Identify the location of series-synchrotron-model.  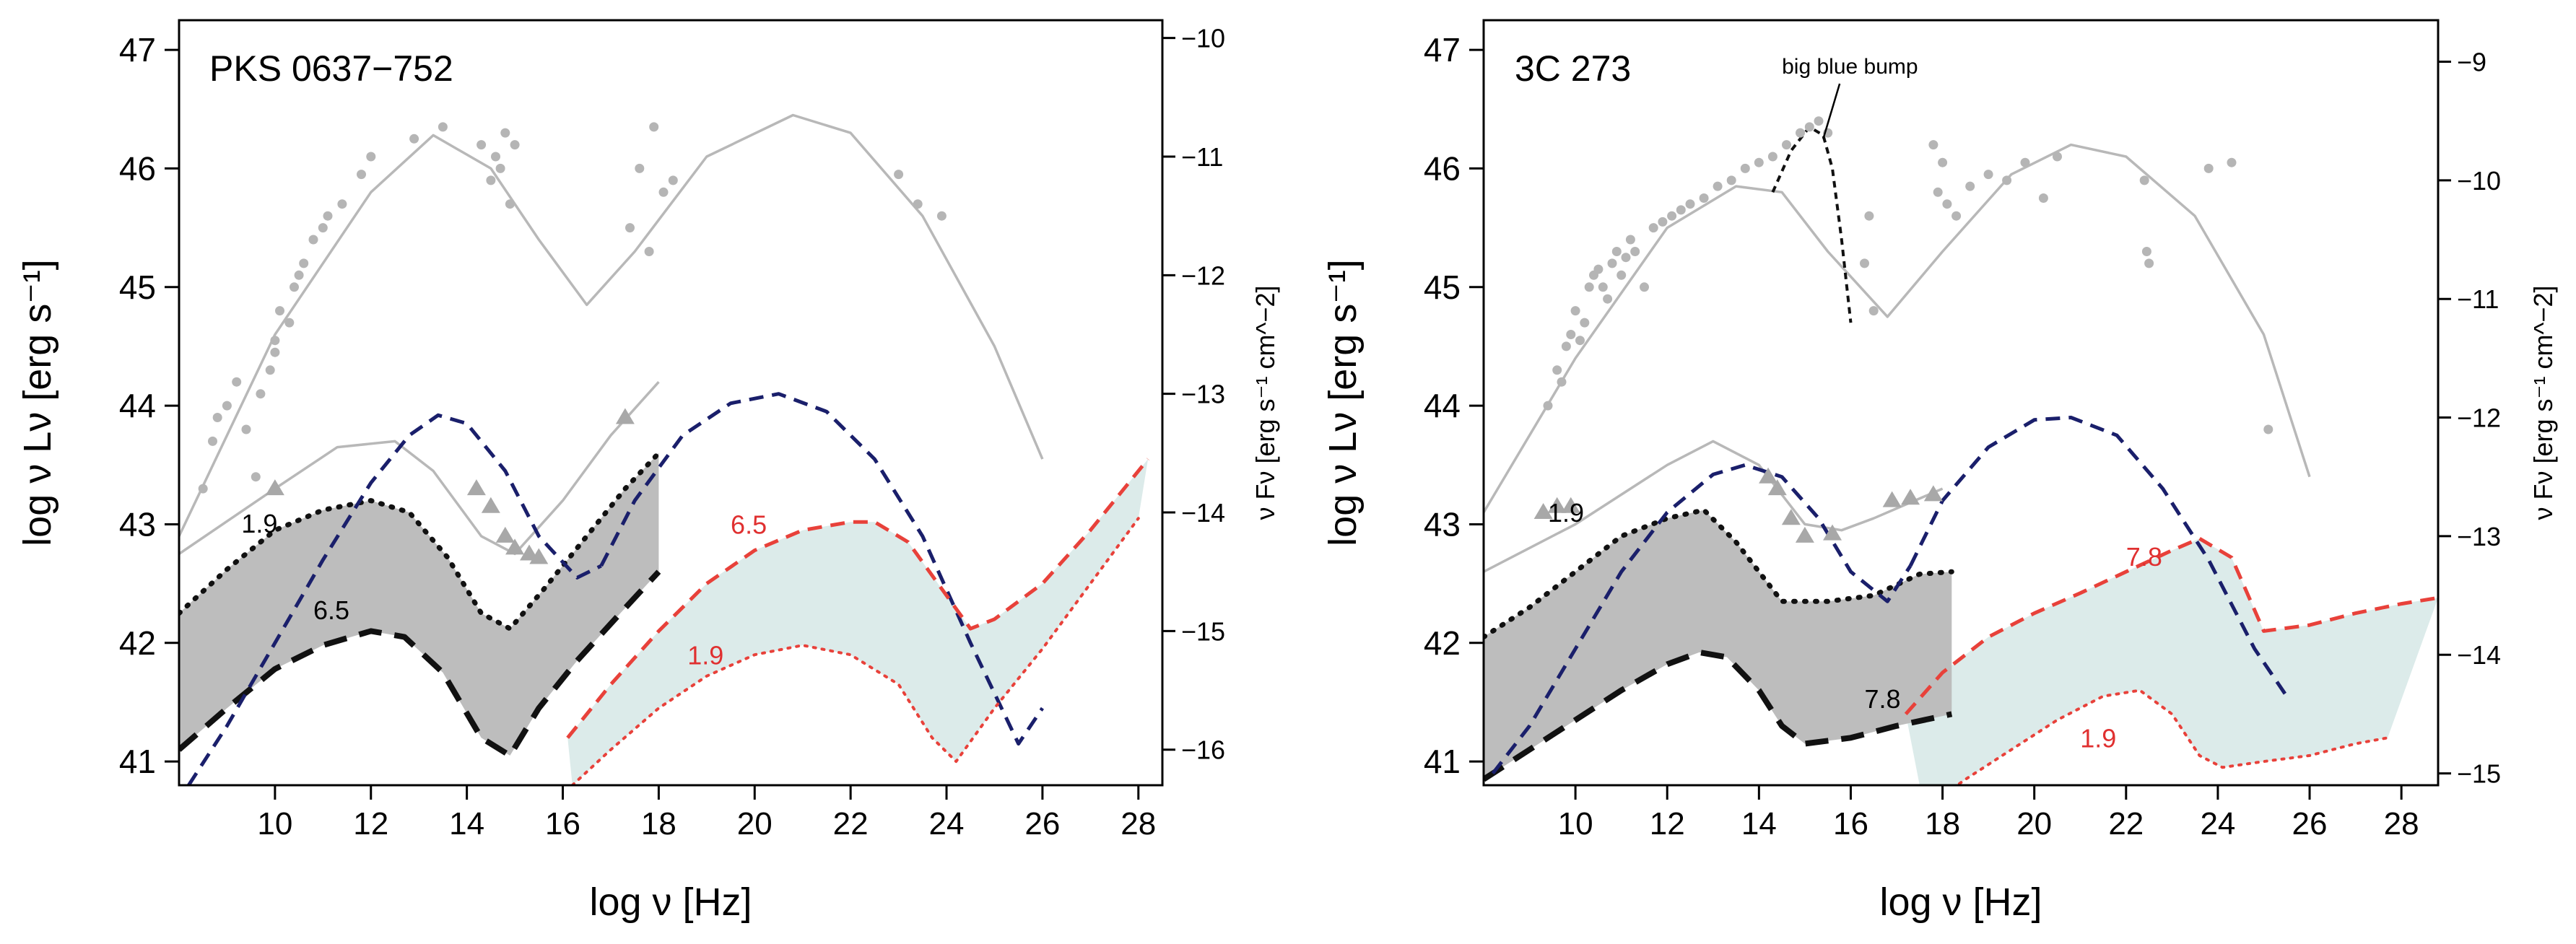
(395, 599).